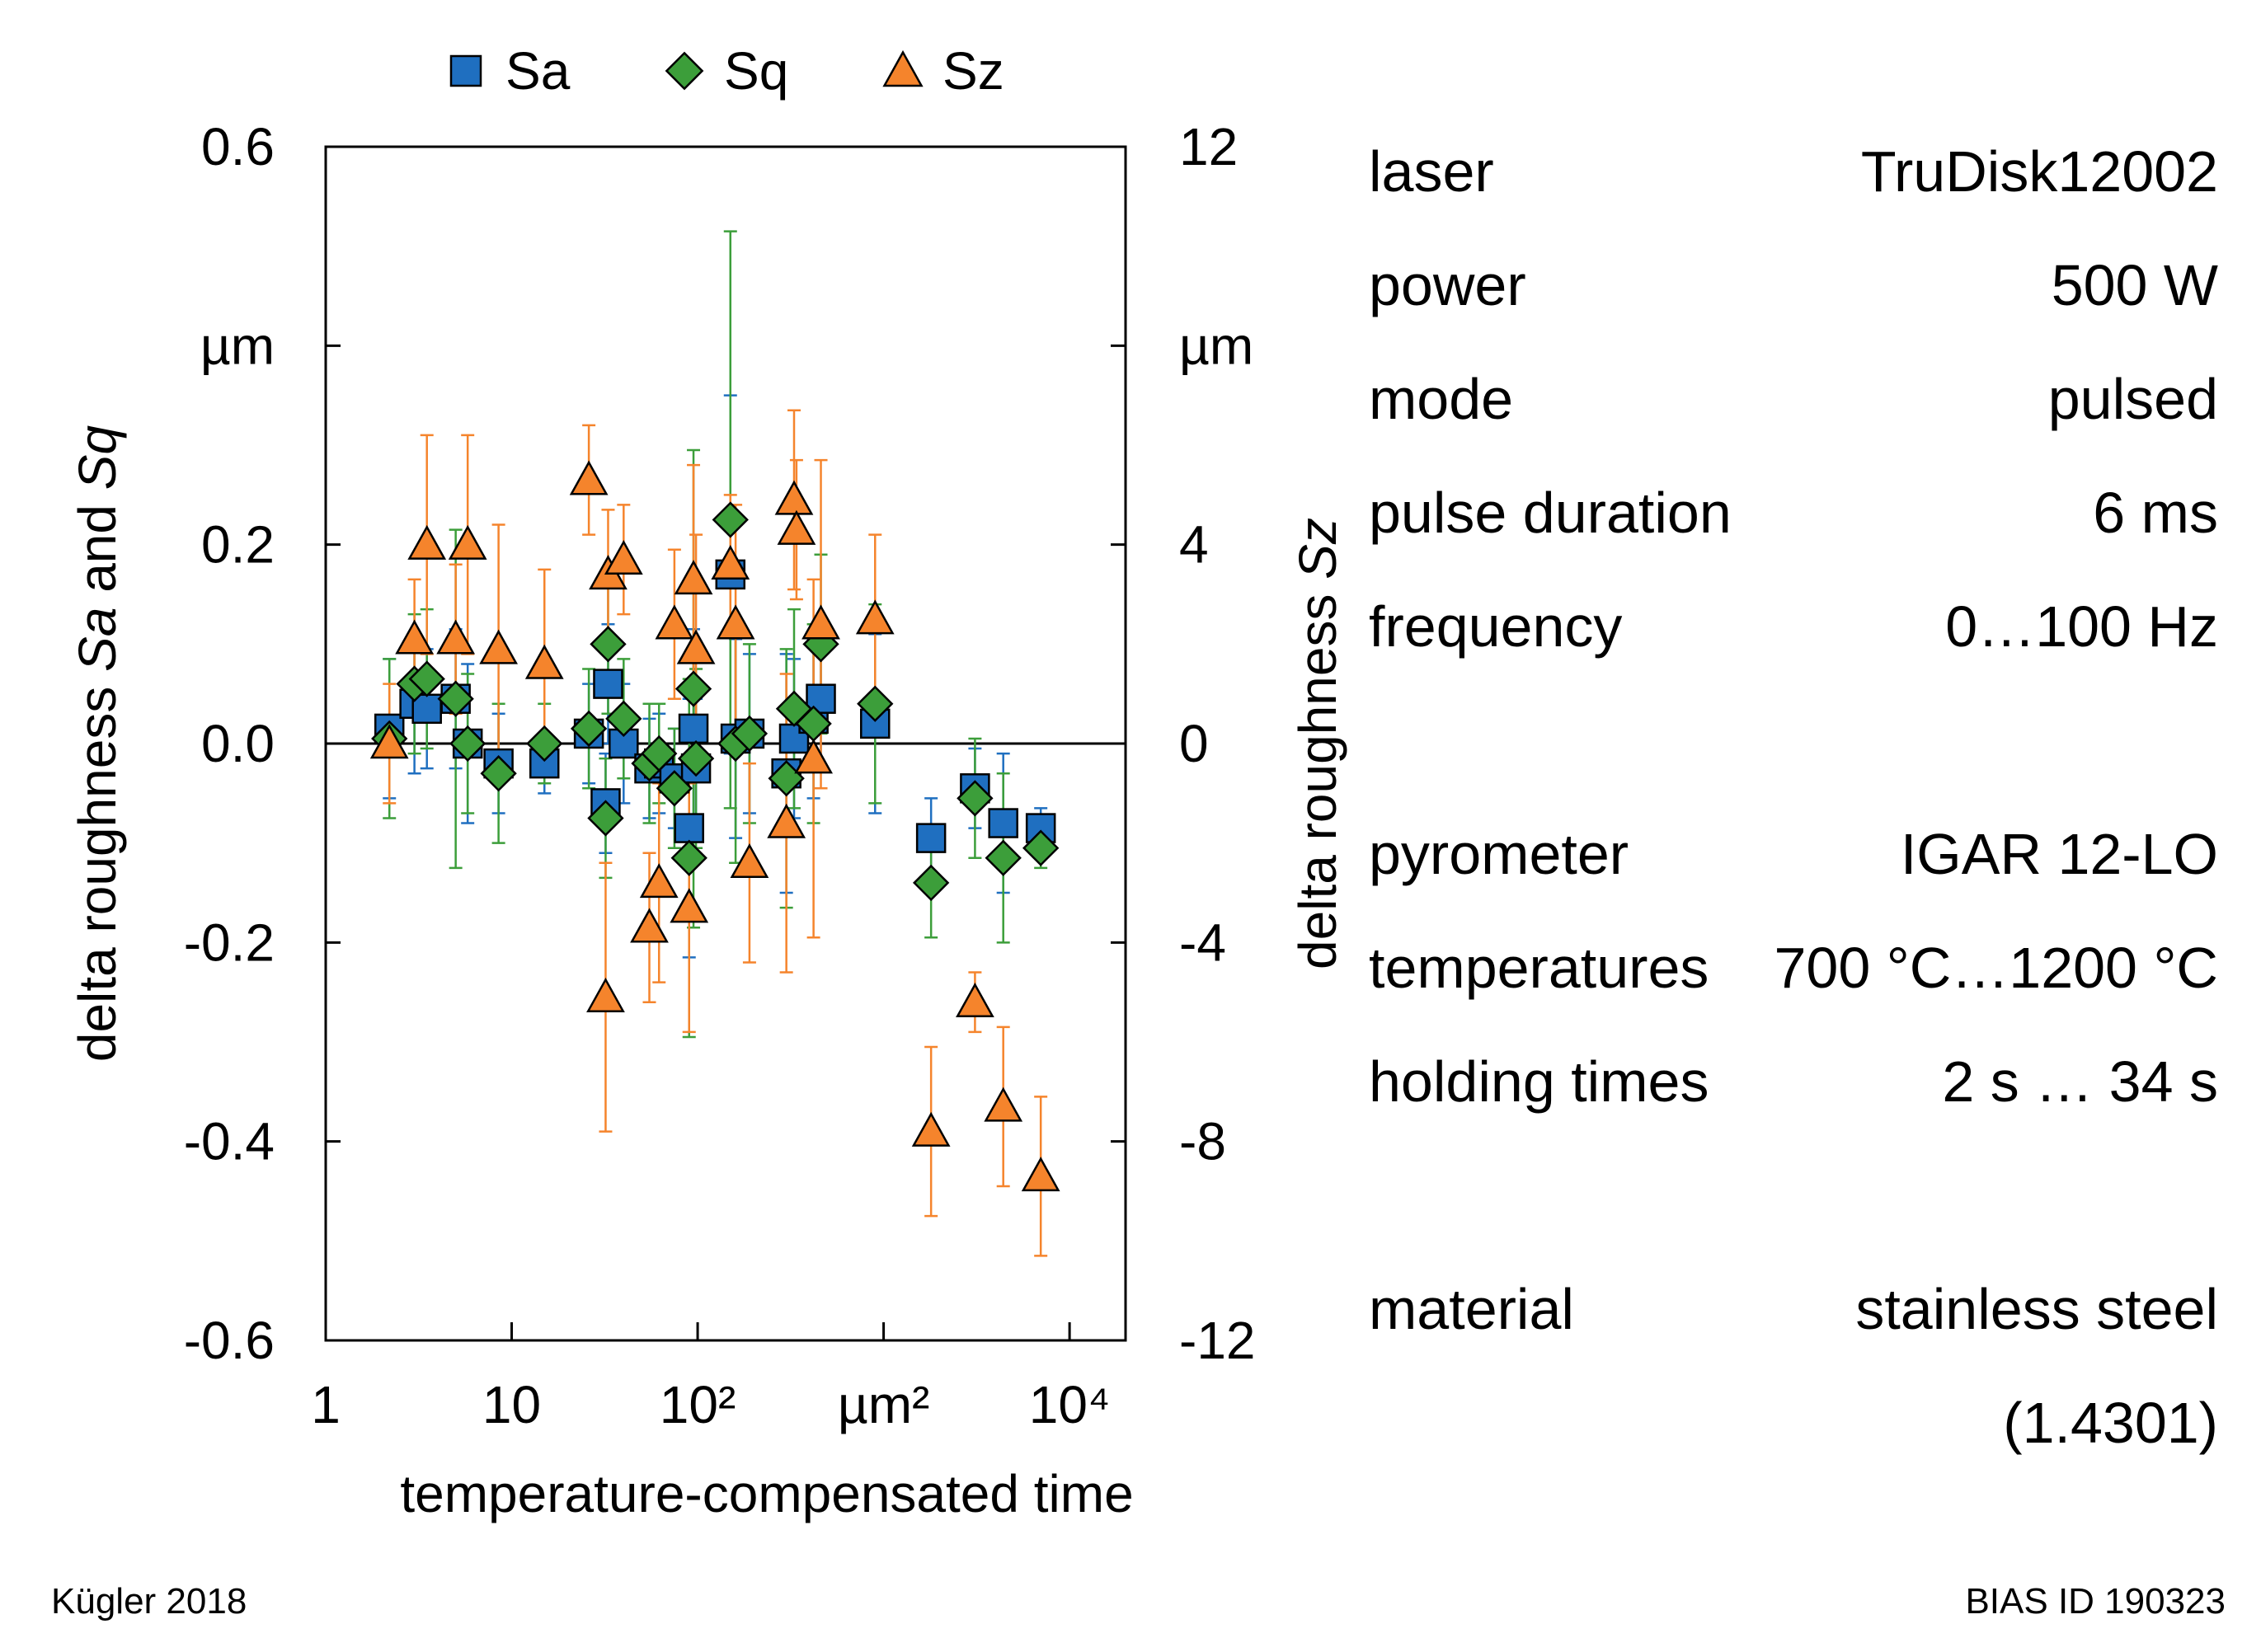 This screenshot has width=2261, height=1652. What do you see at coordinates (229, 1340) in the screenshot?
I see `y-left-tick-label: -0.6` at bounding box center [229, 1340].